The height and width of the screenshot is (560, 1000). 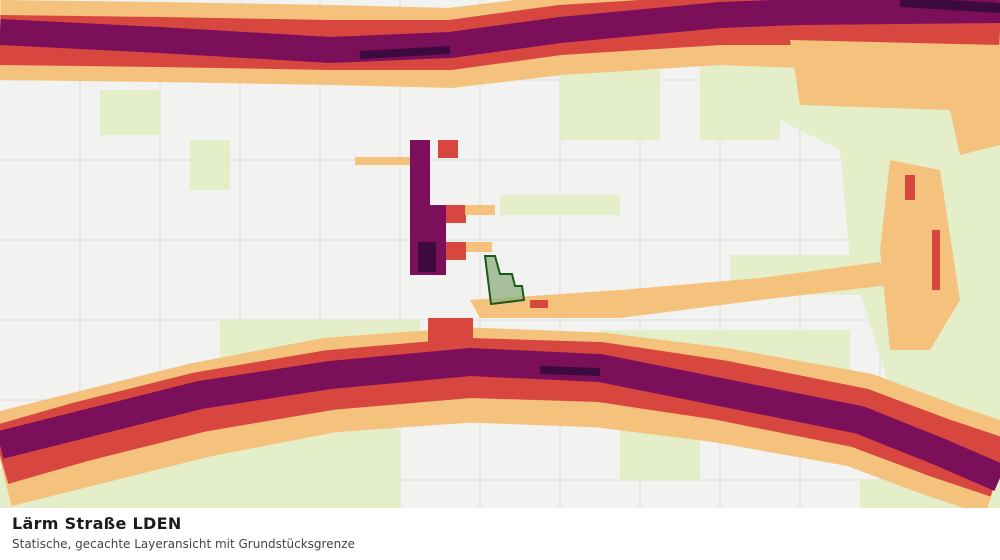 I want to click on parcel-boundary, so click(x=504, y=280).